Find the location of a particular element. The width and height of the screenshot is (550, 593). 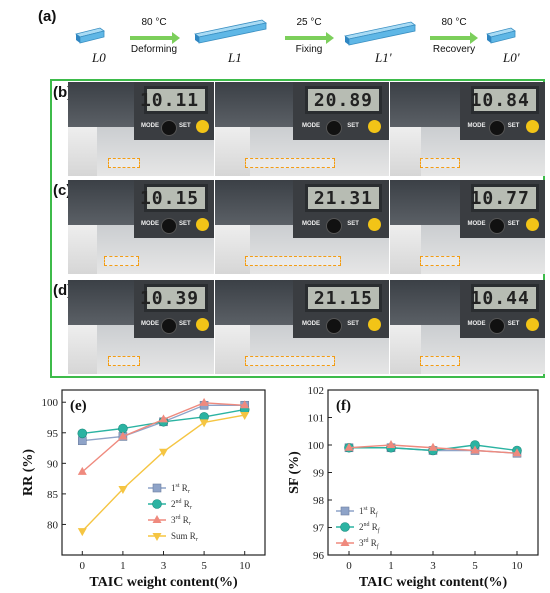

arrow-3-icon is located at coordinates (454, 38).